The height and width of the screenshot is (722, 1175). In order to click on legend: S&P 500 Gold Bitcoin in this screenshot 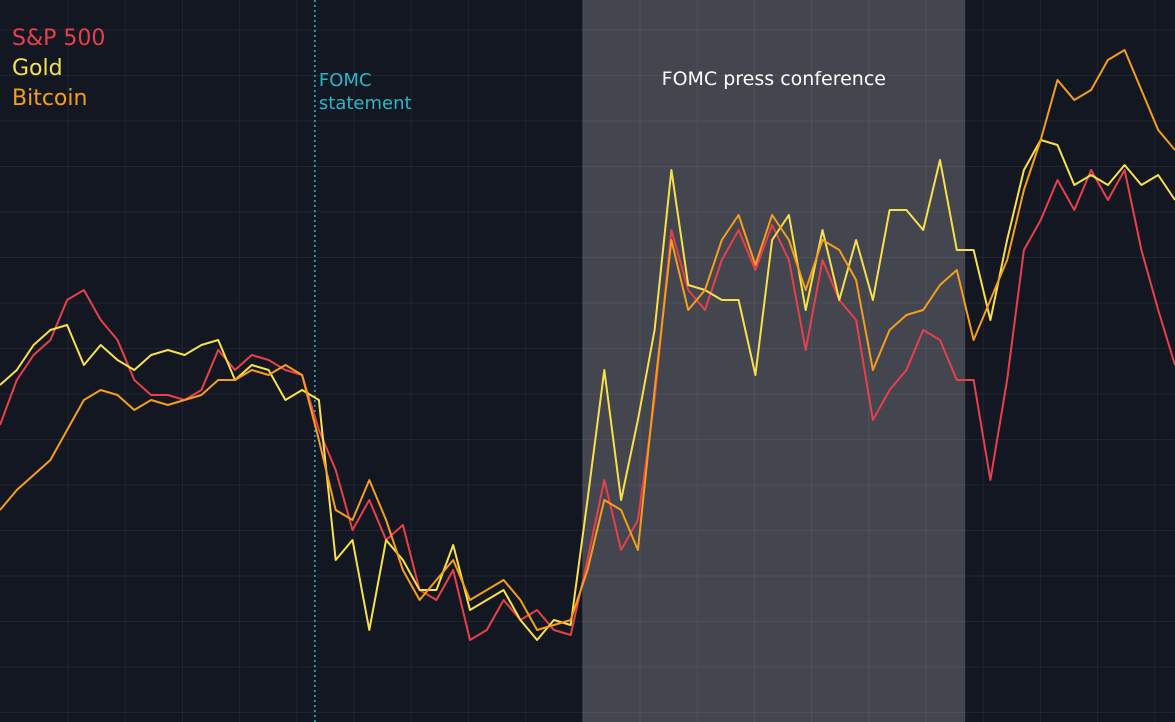, I will do `click(58, 69)`.